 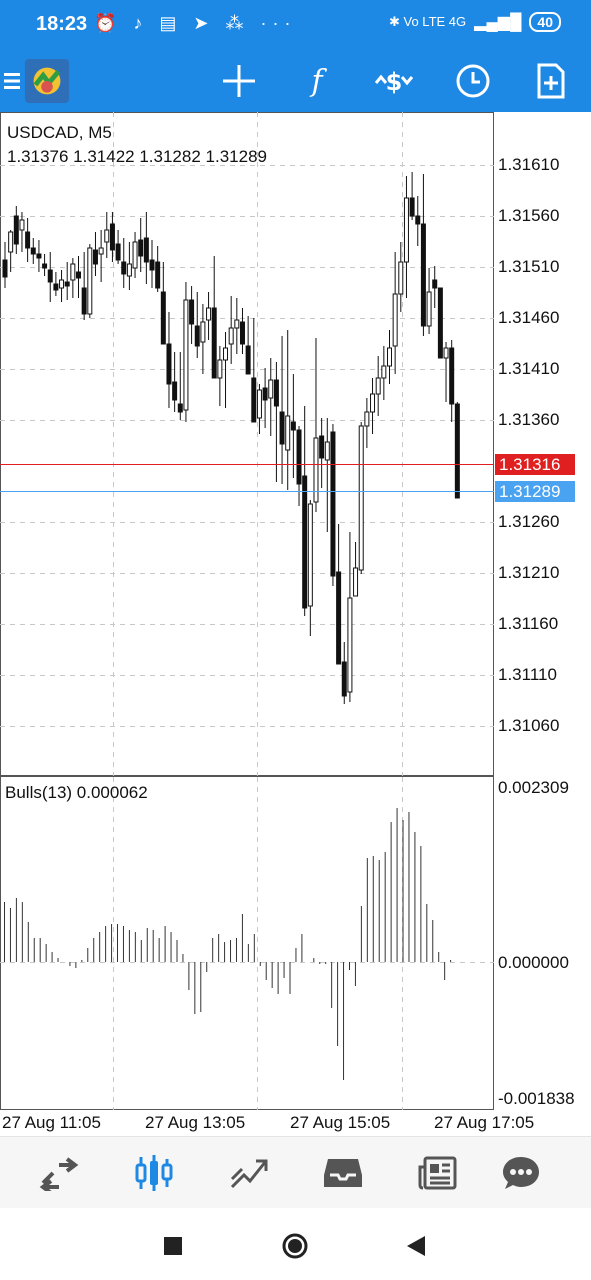 I want to click on back-button, so click(x=416, y=1246).